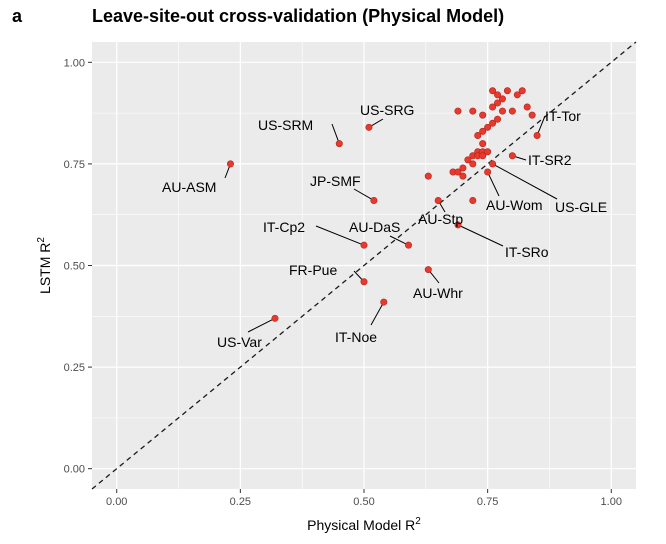 The width and height of the screenshot is (666, 544). I want to click on data-point-it-cp2, so click(364, 245).